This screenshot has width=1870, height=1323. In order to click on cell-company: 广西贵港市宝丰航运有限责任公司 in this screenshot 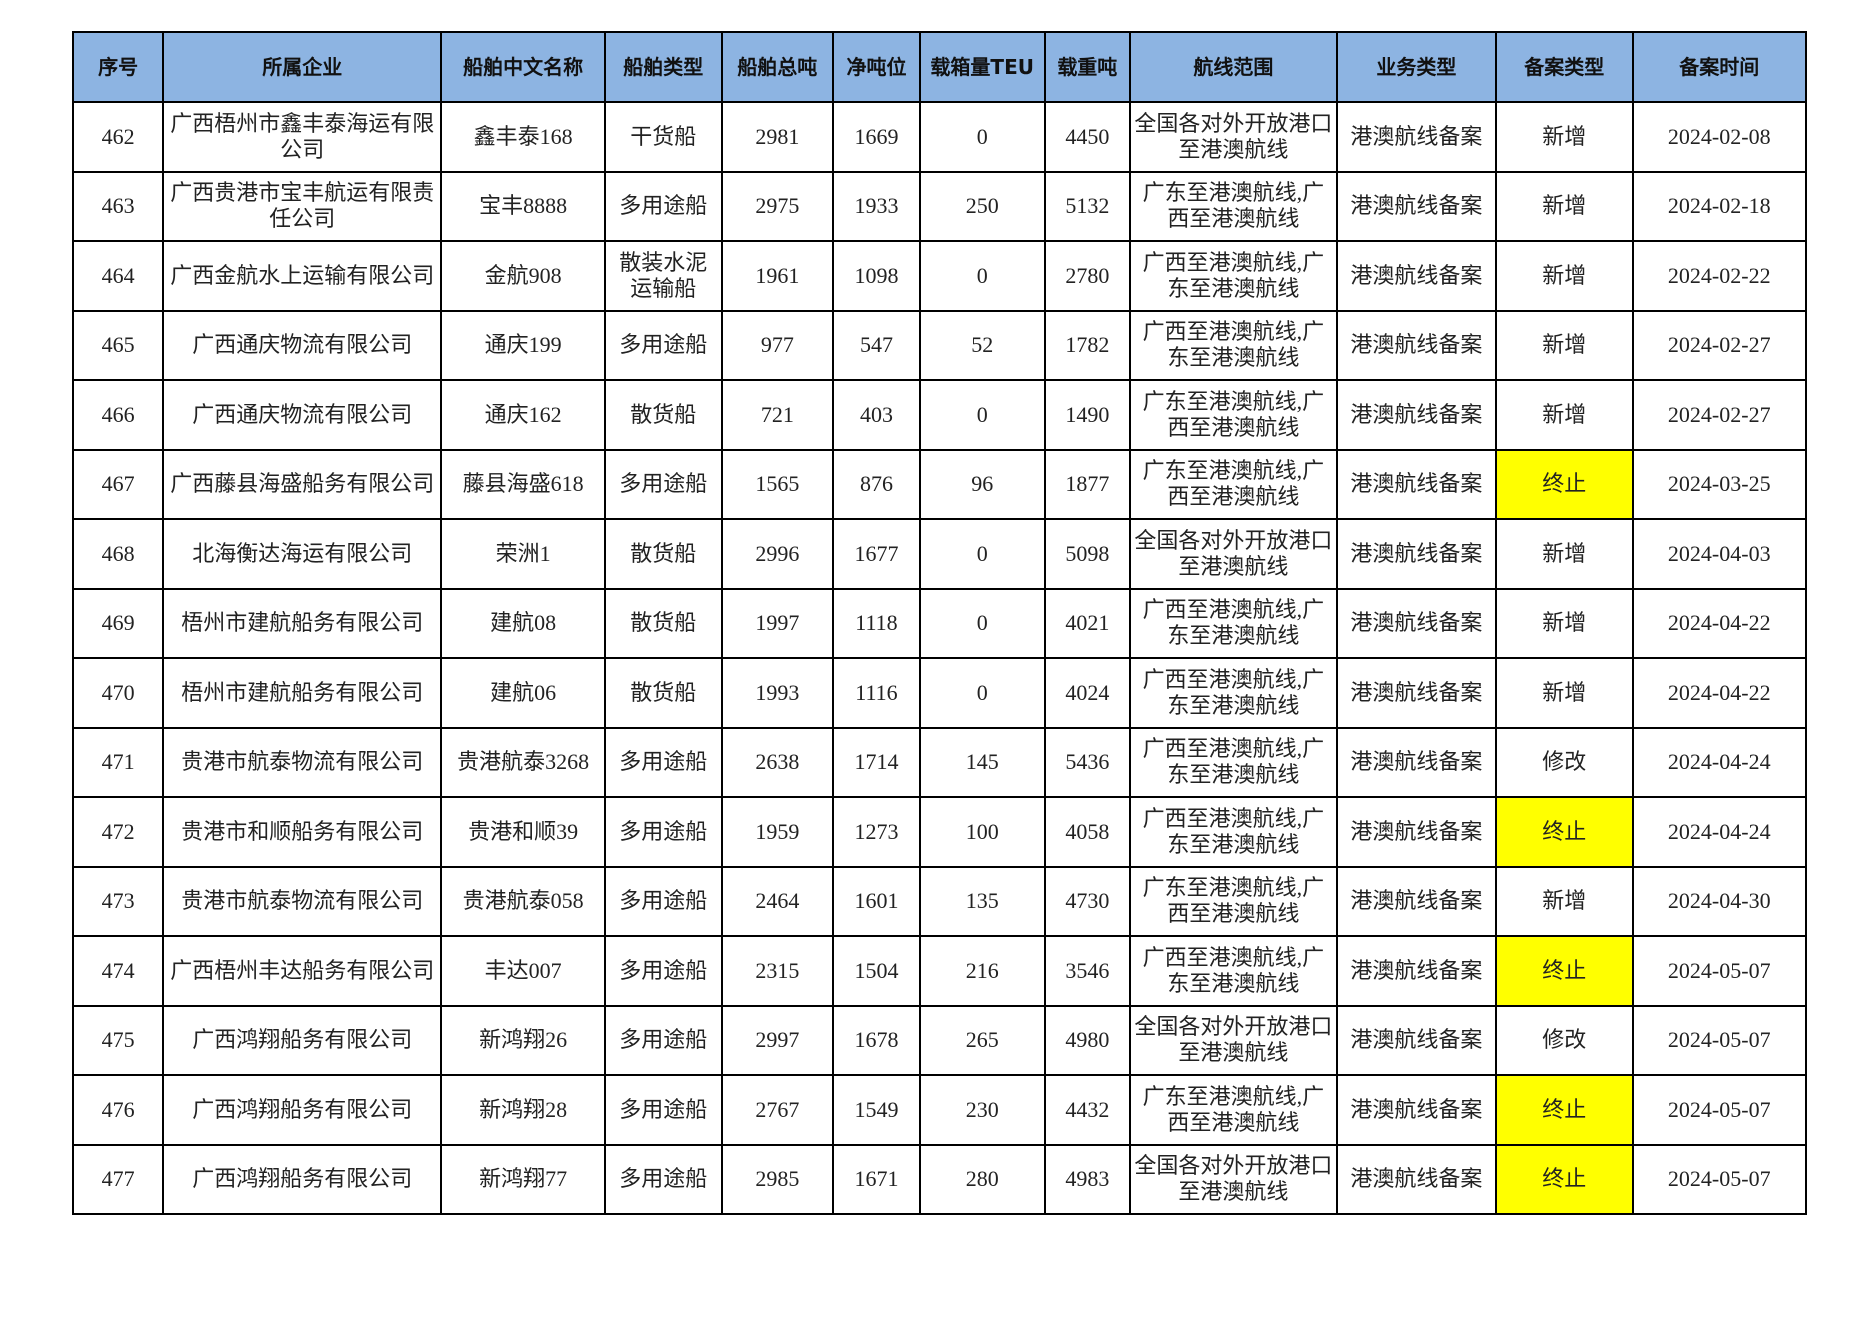, I will do `click(302, 206)`.